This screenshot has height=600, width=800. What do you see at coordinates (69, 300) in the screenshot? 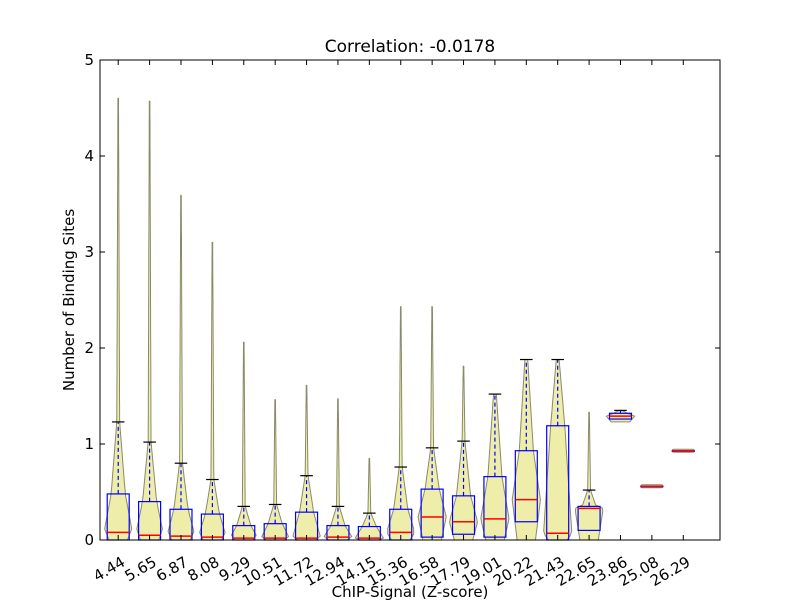
I see `y-axis-label: Number of Binding Sites` at bounding box center [69, 300].